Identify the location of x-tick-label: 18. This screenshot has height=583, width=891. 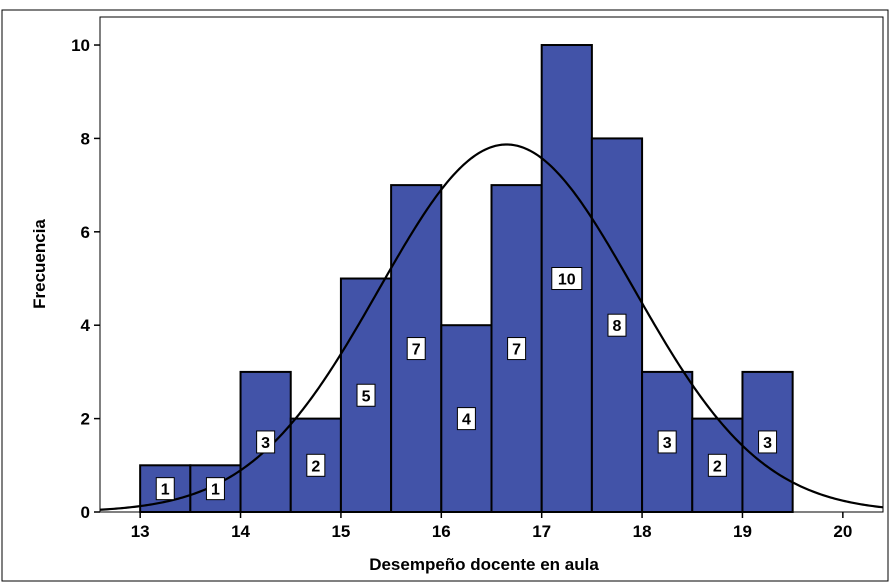
(642, 531).